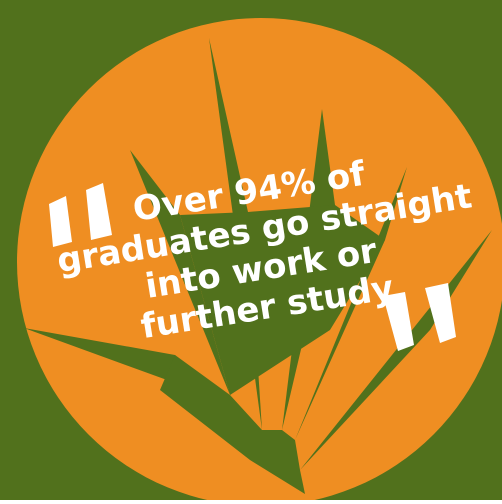 This screenshot has width=502, height=504. What do you see at coordinates (80, 215) in the screenshot?
I see `open-quote-icon` at bounding box center [80, 215].